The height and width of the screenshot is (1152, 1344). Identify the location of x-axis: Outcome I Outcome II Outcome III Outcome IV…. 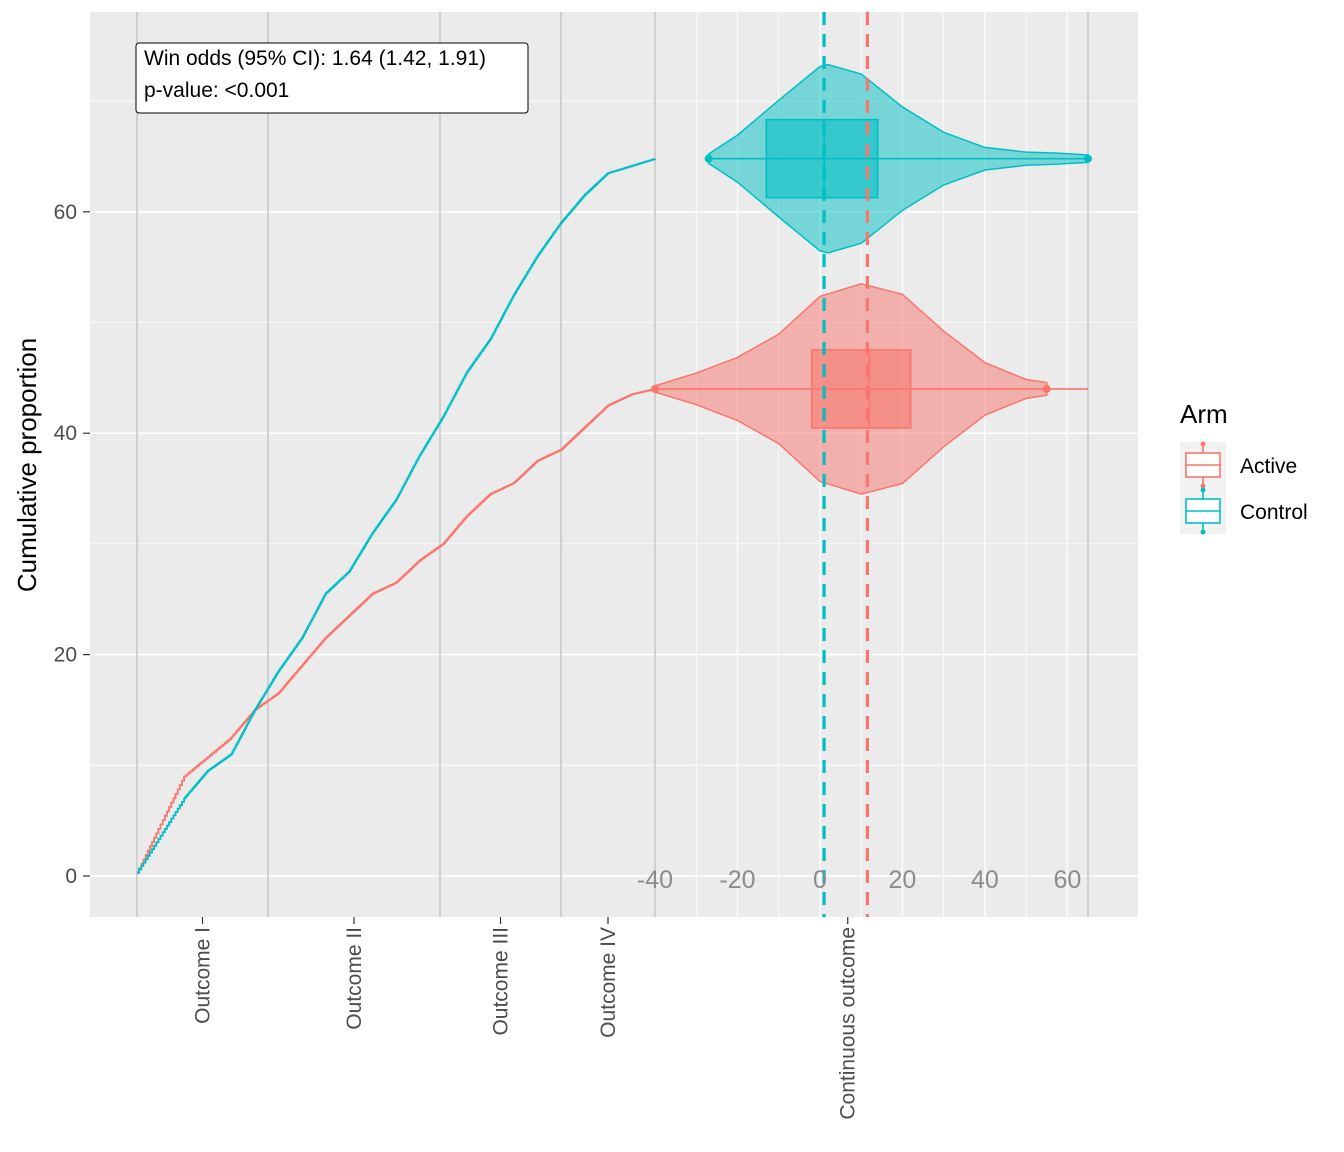
(526, 1018).